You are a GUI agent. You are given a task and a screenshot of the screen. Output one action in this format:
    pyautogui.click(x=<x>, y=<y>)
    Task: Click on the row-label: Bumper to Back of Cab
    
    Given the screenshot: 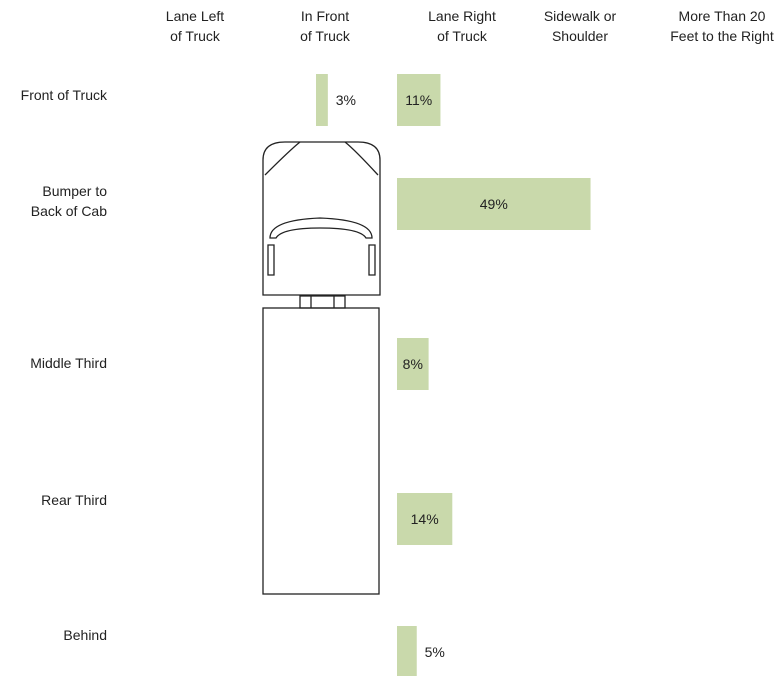 What is the action you would take?
    pyautogui.click(x=69, y=201)
    